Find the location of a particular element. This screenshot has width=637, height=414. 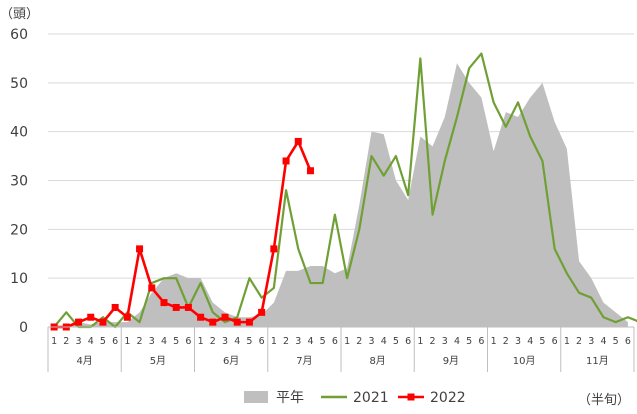

x-month-label: 9月 is located at coordinates (451, 361).